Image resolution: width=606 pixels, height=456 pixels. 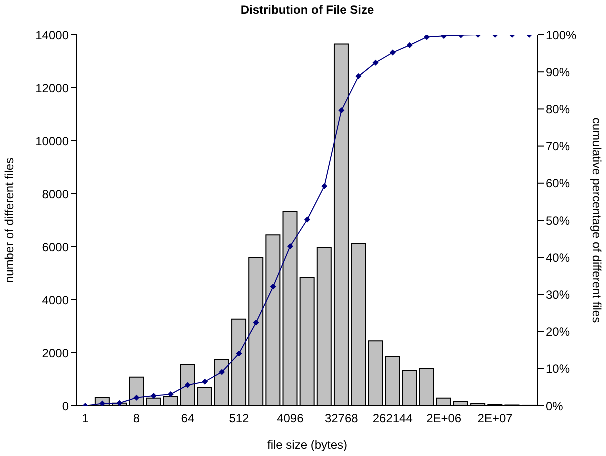 I want to click on chart-title: Distribution of File Size, so click(x=308, y=10).